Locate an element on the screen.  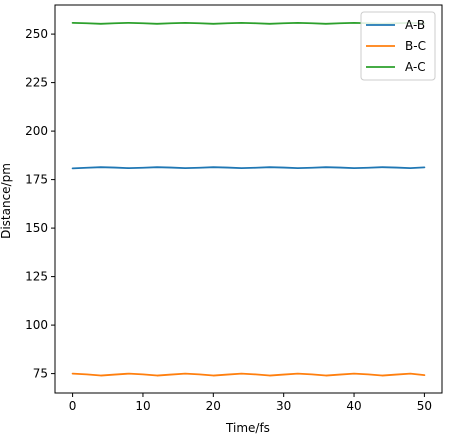
y-tick-label: 175 is located at coordinates (36, 180).